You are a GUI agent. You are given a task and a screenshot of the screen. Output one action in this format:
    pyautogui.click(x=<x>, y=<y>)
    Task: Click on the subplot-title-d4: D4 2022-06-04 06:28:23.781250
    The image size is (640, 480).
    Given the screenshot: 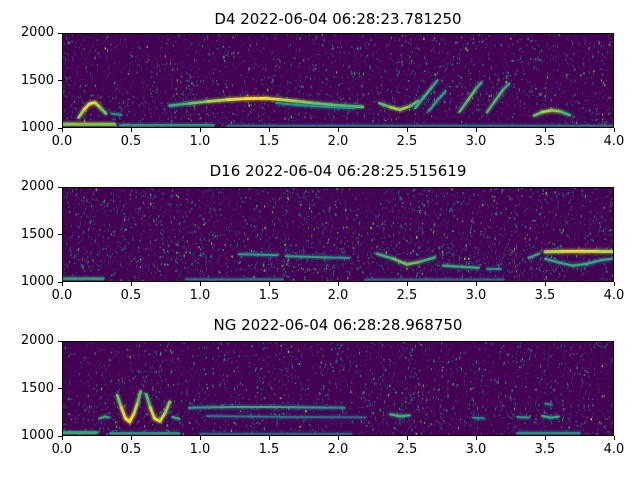 What is the action you would take?
    pyautogui.click(x=338, y=19)
    